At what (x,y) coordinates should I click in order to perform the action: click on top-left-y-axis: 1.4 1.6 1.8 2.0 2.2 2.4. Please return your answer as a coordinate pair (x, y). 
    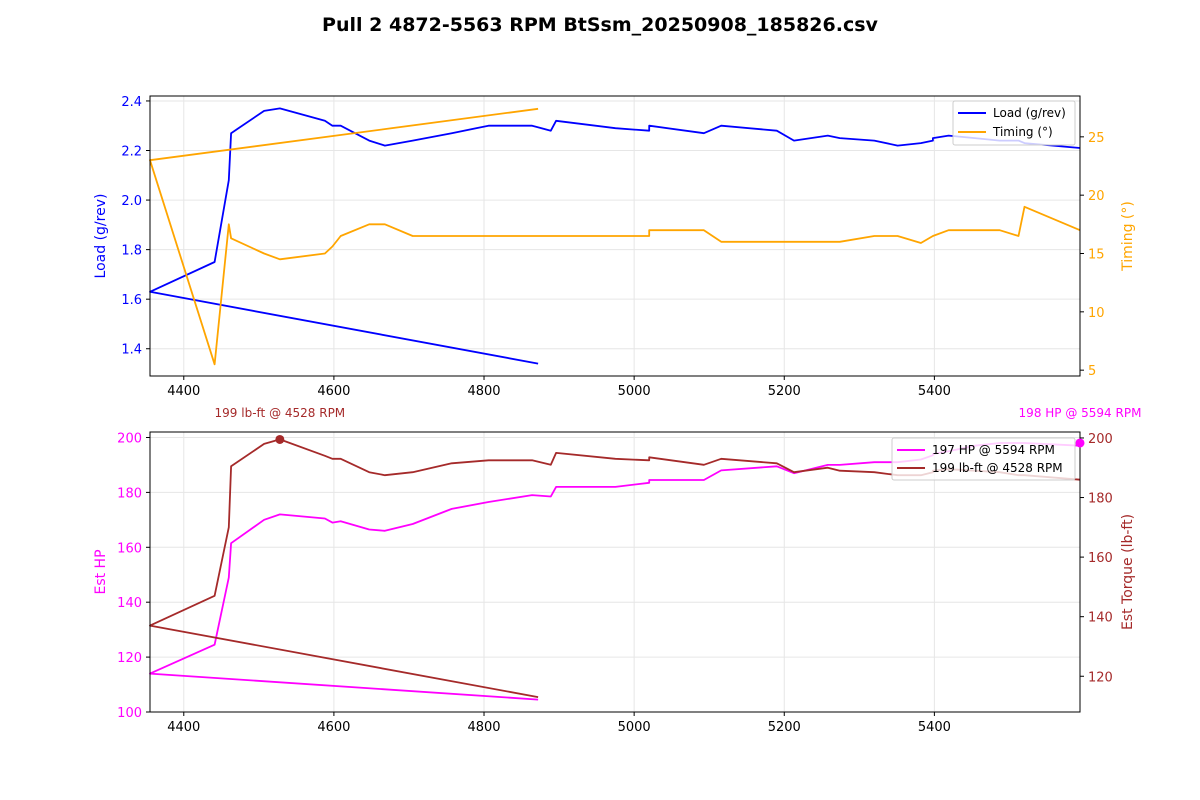
    Looking at the image, I should click on (135, 226).